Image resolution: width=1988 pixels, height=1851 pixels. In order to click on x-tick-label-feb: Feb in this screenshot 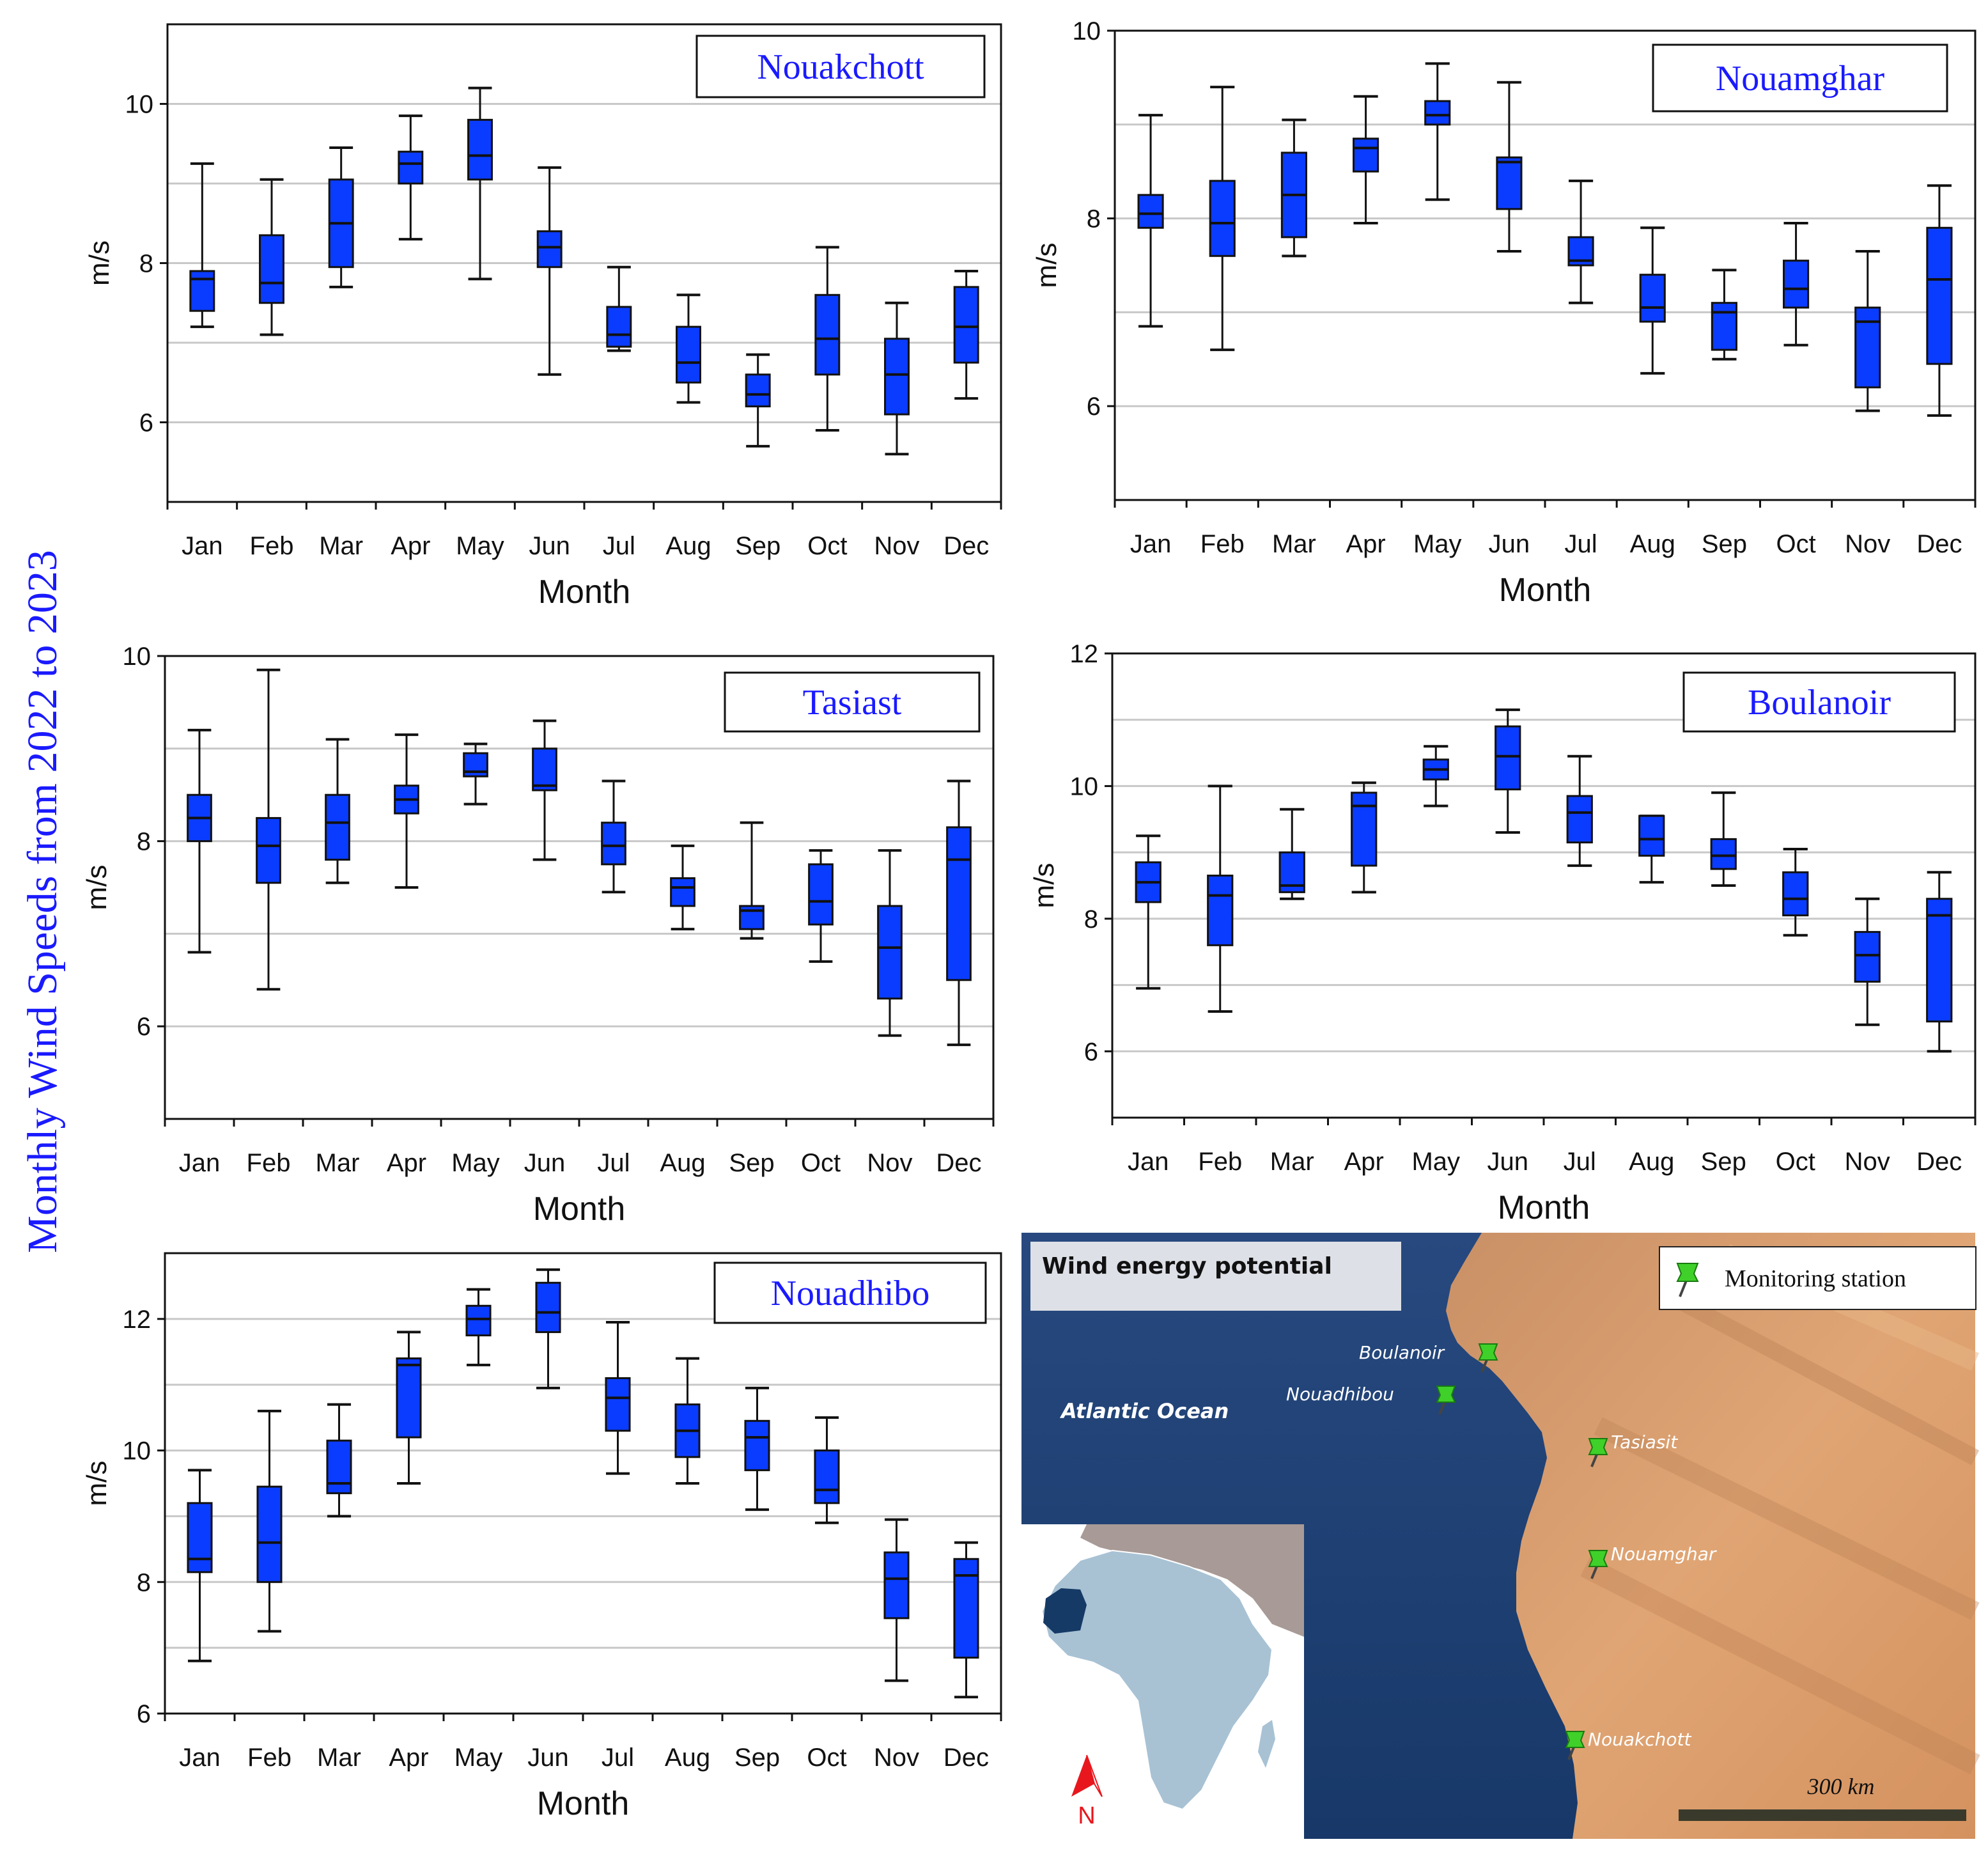, I will do `click(1222, 544)`.